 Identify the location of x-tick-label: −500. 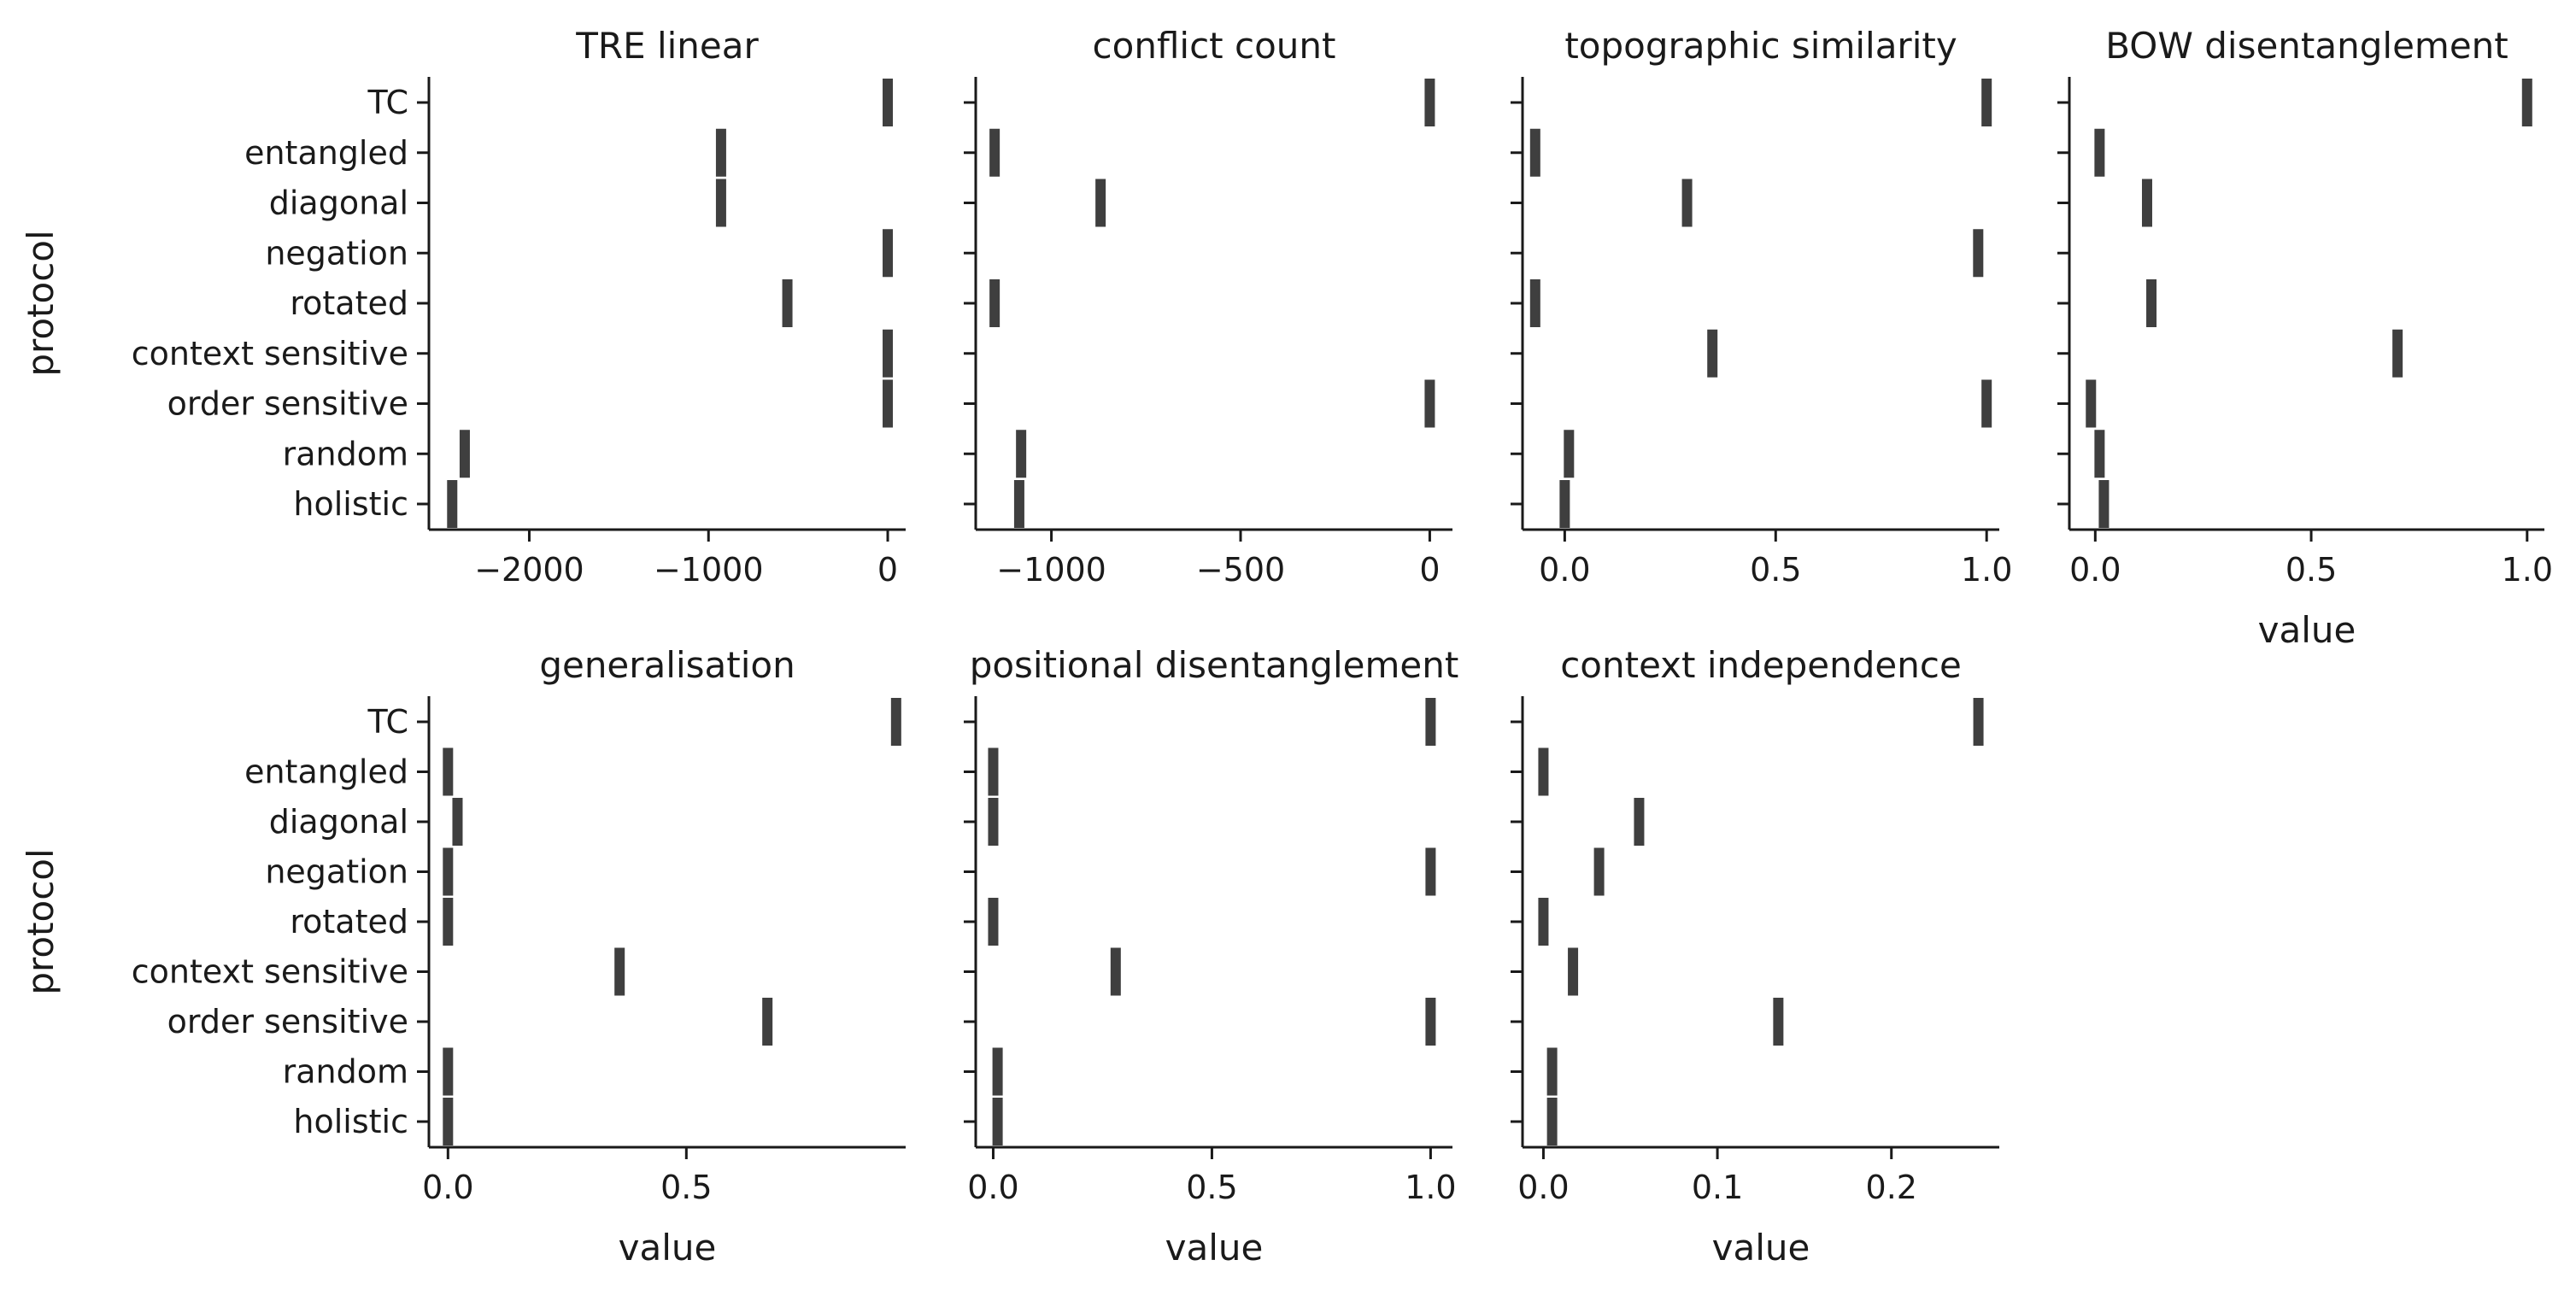
(1240, 570).